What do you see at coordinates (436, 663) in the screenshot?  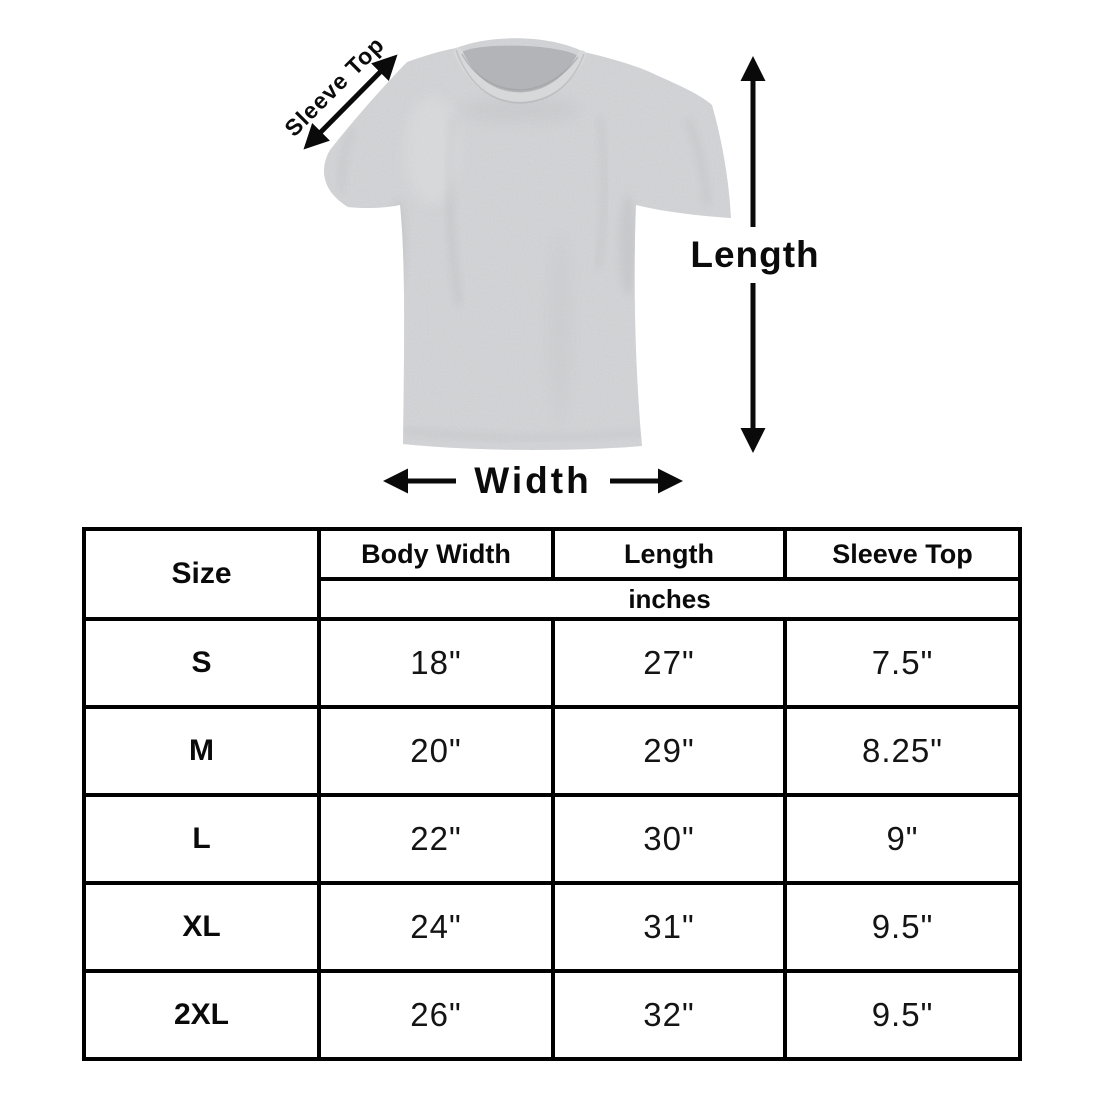 I see `body-width-cell: 18"` at bounding box center [436, 663].